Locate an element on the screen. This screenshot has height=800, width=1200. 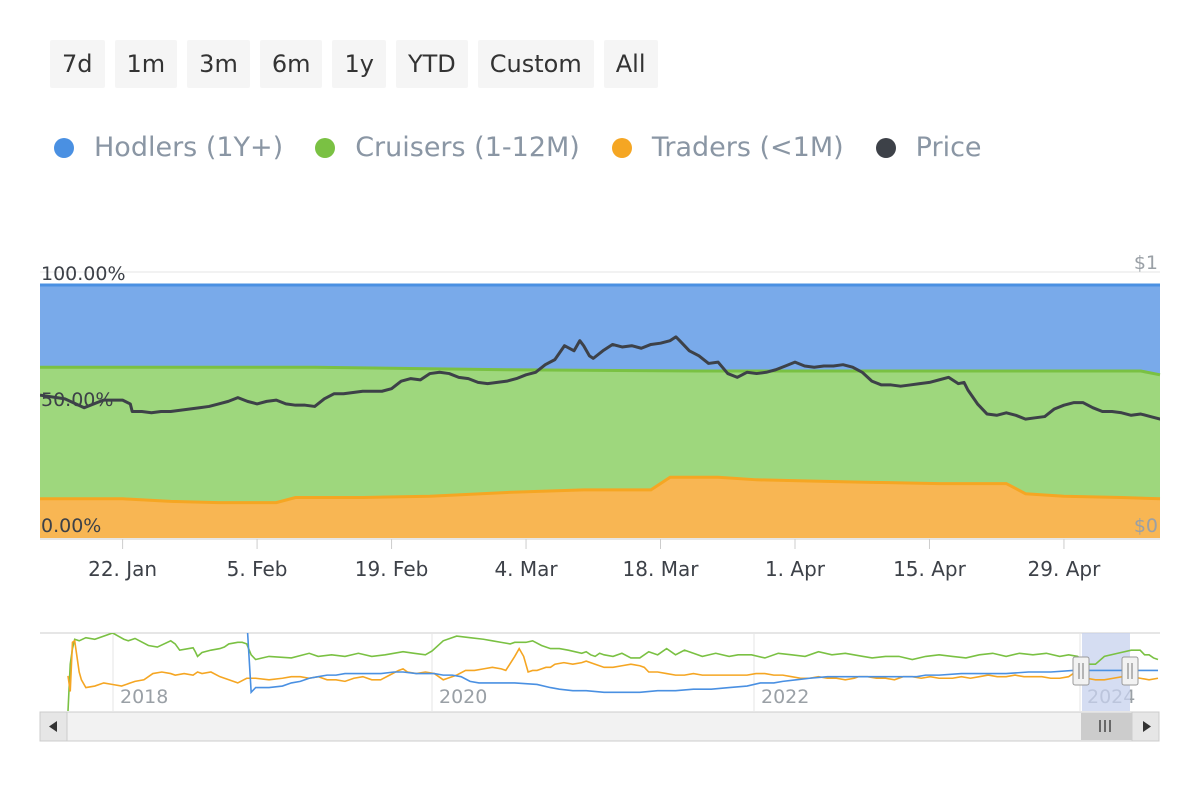
y-axis-right-tick-label: $0 is located at coordinates (1146, 526).